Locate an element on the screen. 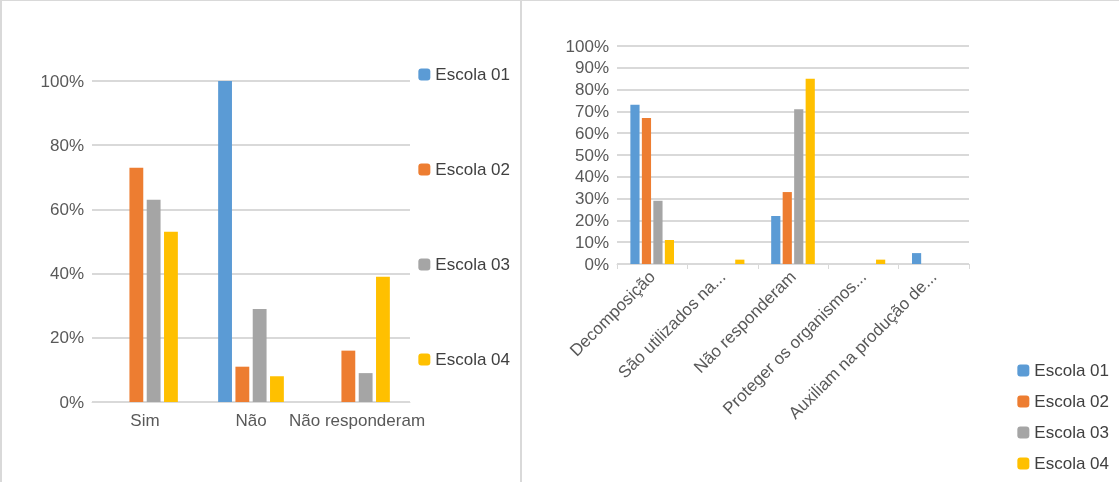 Image resolution: width=1119 pixels, height=482 pixels. y-tick-label: 70% is located at coordinates (591, 111).